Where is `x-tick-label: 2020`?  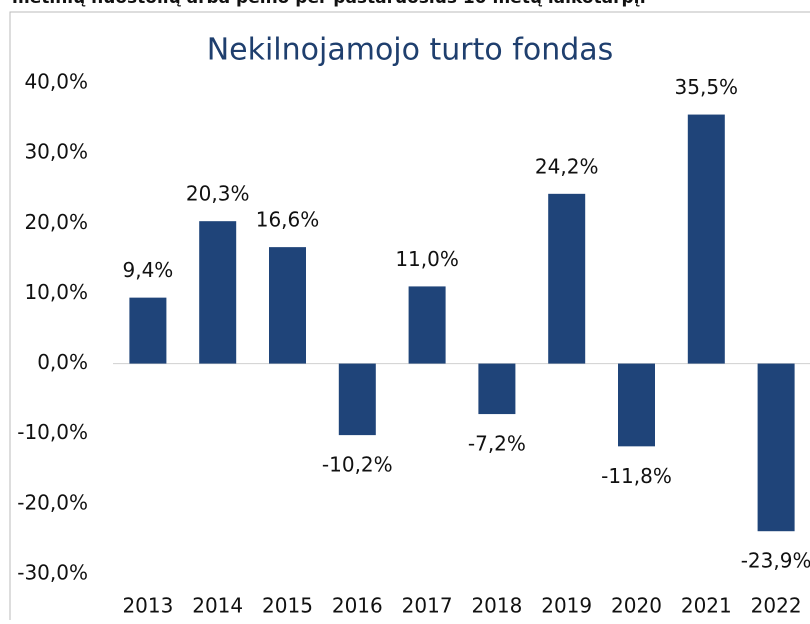
x-tick-label: 2020 is located at coordinates (636, 606).